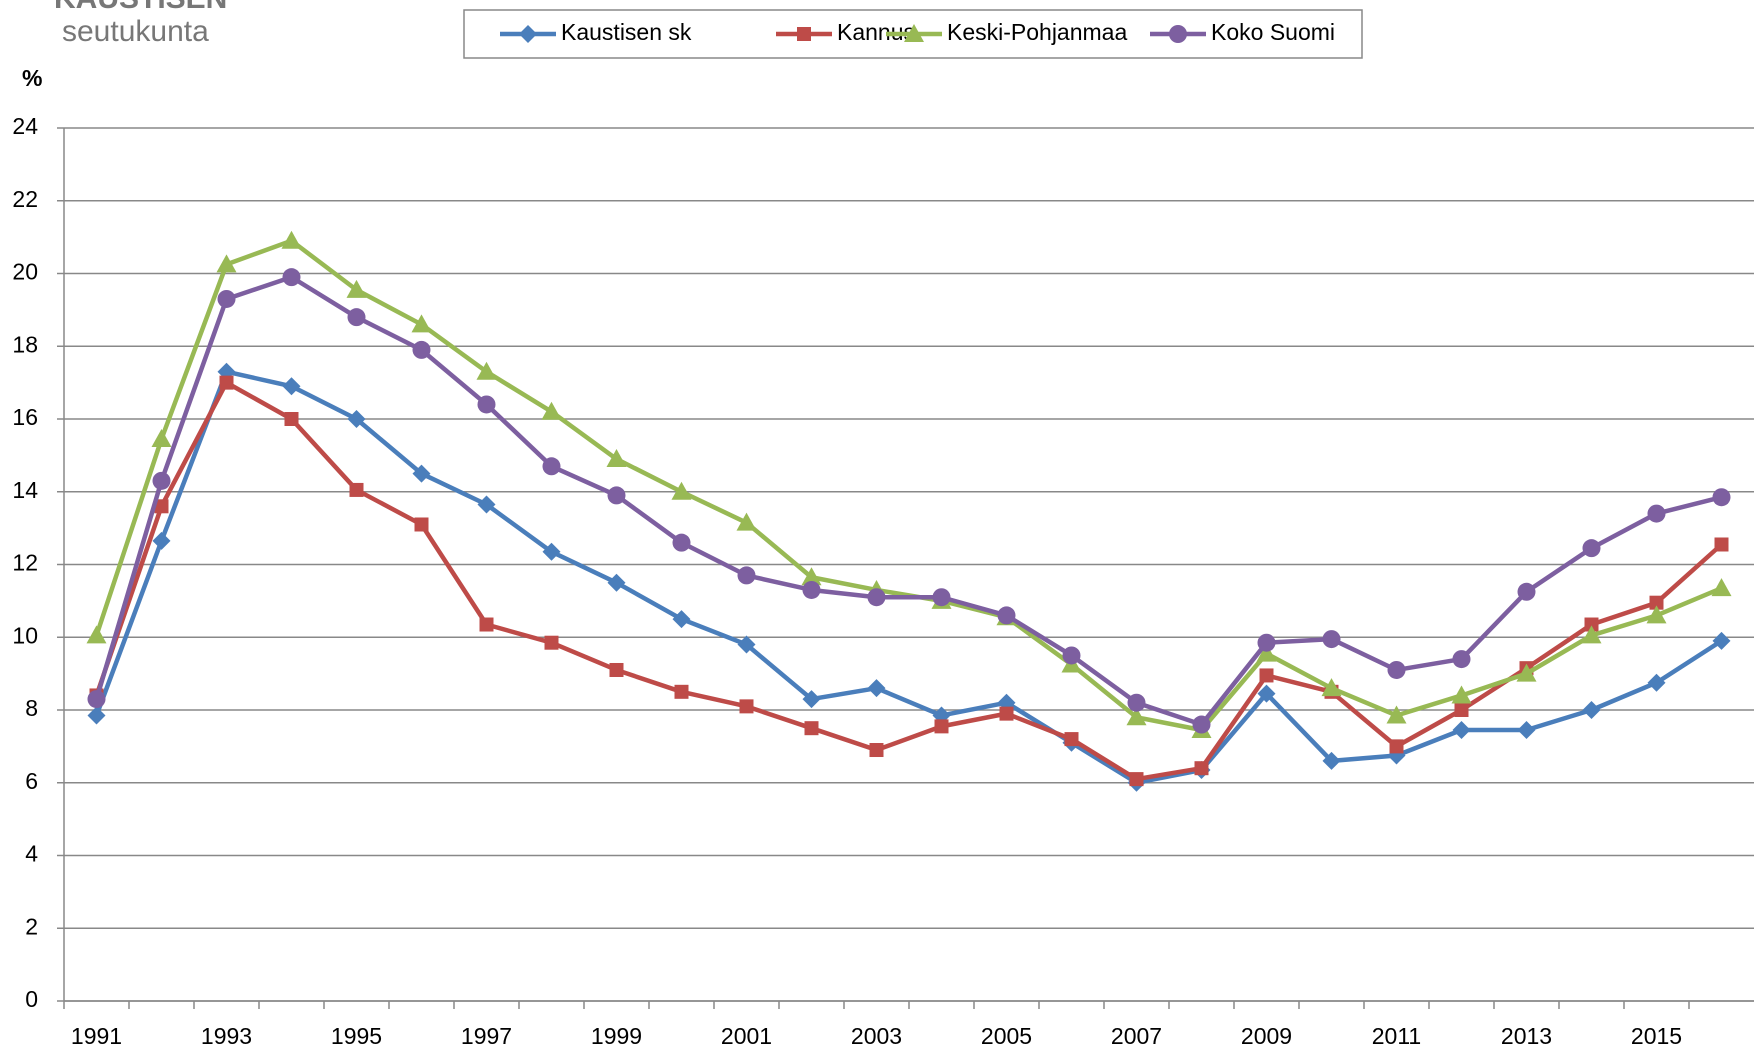  What do you see at coordinates (25, 272) in the screenshot?
I see `y-tick-label: 20` at bounding box center [25, 272].